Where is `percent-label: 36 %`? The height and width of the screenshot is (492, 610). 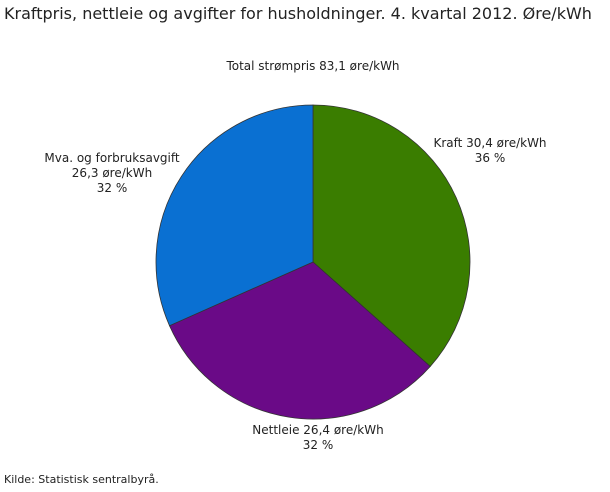
percent-label: 36 % is located at coordinates (490, 158).